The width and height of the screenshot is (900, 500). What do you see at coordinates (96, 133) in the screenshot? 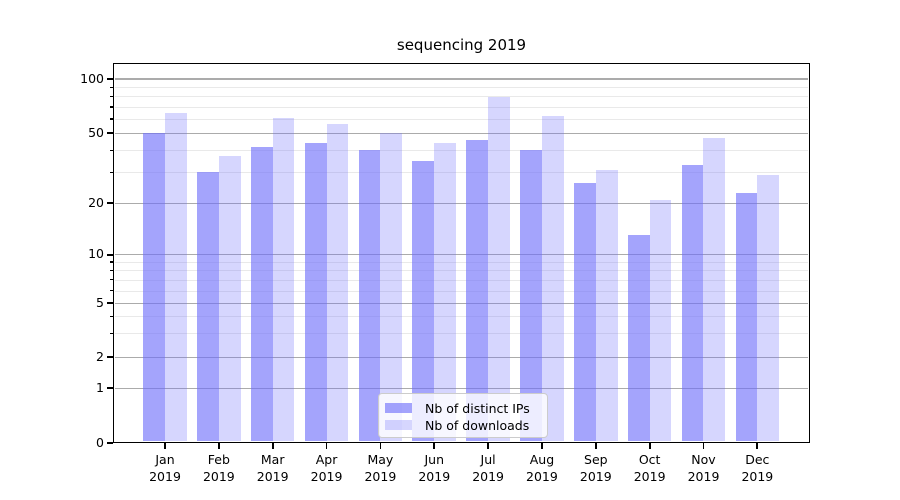
I see `y-tick-label: 50` at bounding box center [96, 133].